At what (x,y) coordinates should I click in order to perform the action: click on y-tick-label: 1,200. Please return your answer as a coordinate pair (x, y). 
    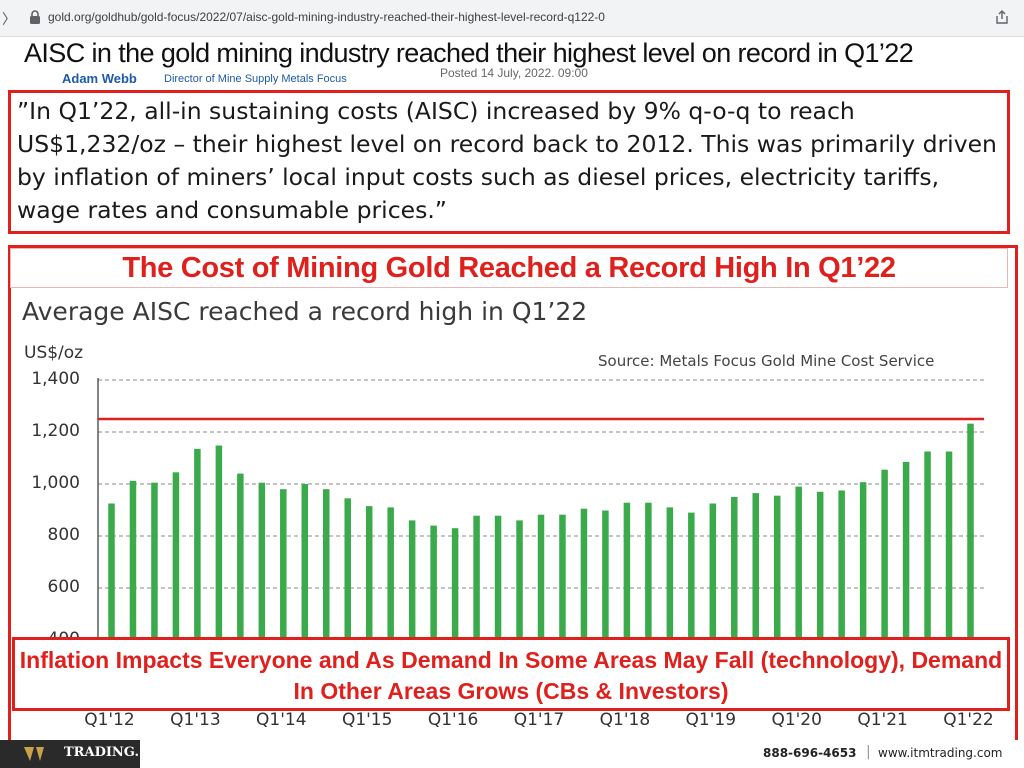
    Looking at the image, I should click on (55, 431).